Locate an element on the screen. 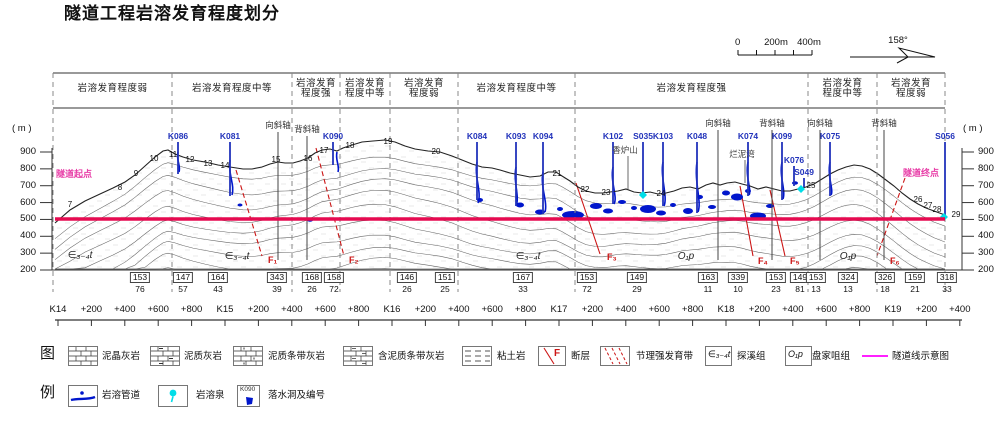 The image size is (1000, 421). terrain-point-number: 21 is located at coordinates (557, 173).